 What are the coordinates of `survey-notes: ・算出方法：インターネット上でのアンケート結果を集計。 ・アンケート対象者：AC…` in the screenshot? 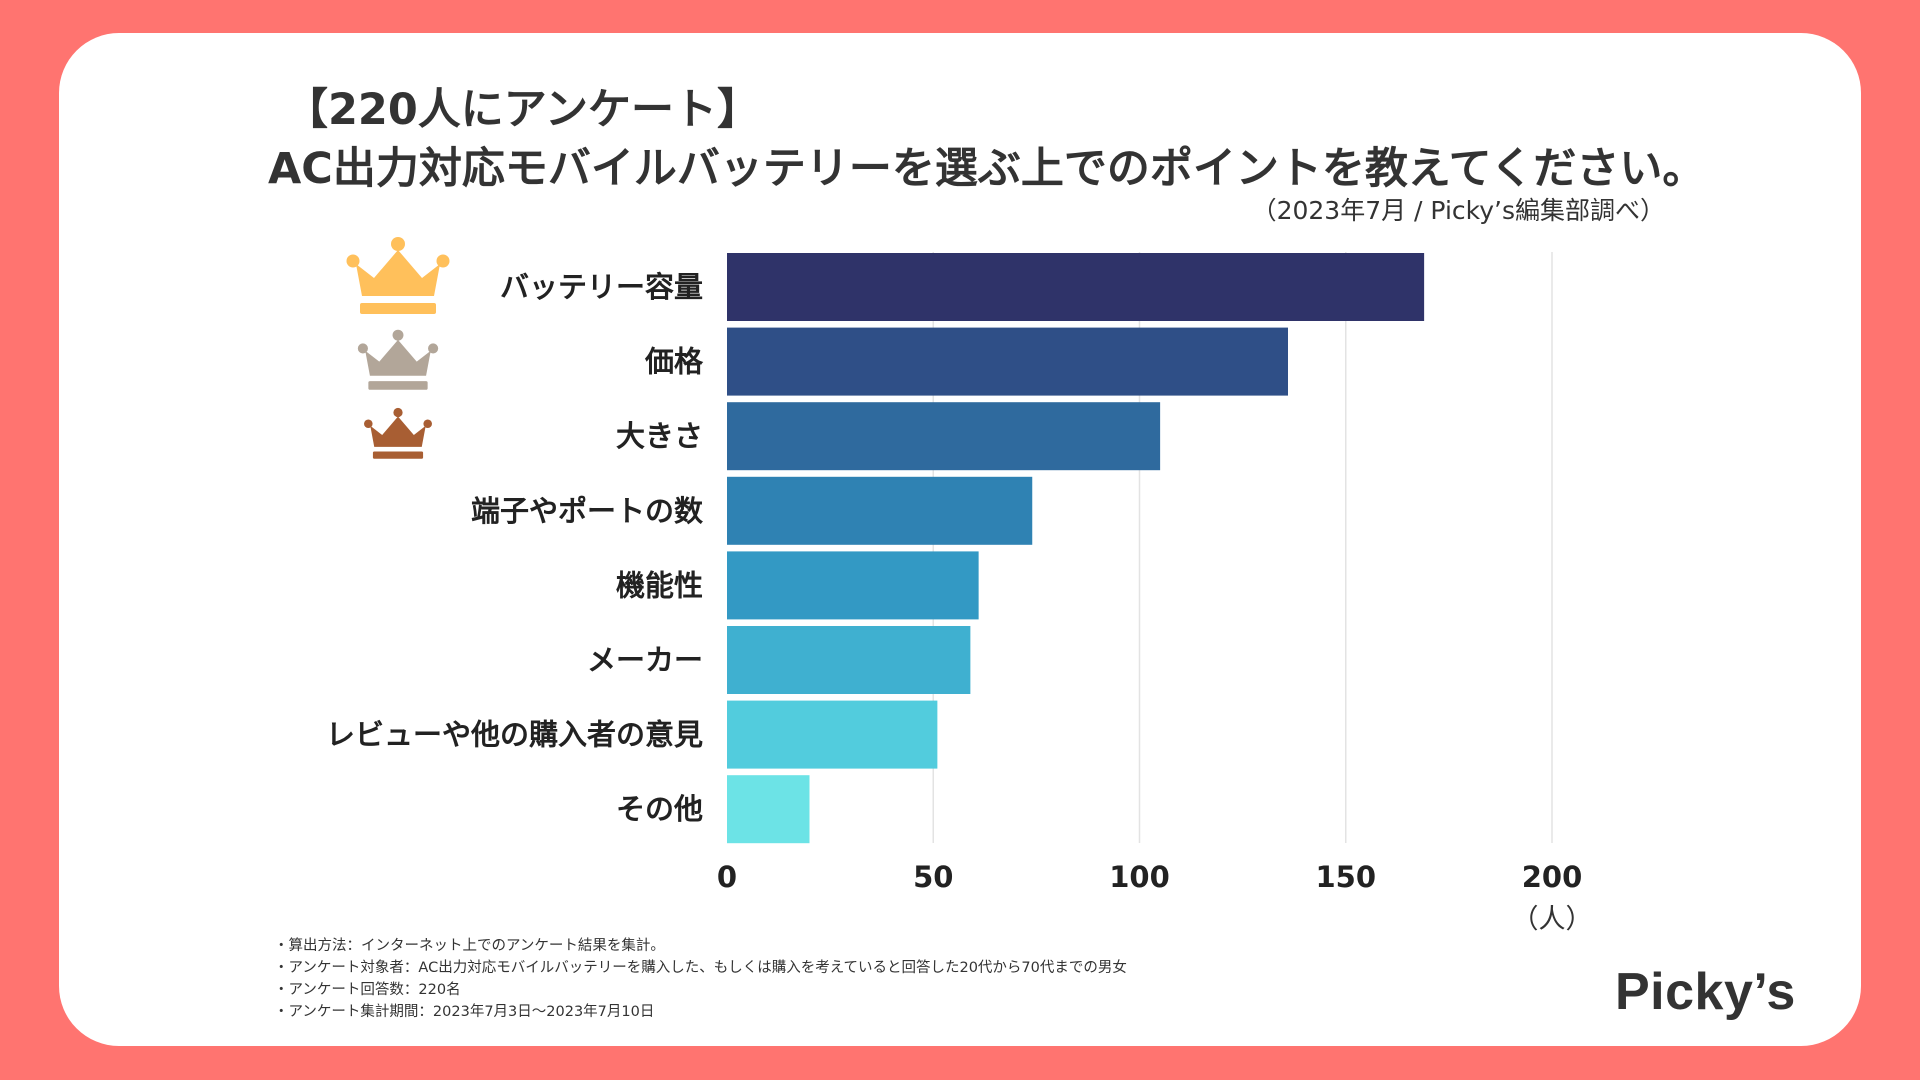 It's located at (700, 979).